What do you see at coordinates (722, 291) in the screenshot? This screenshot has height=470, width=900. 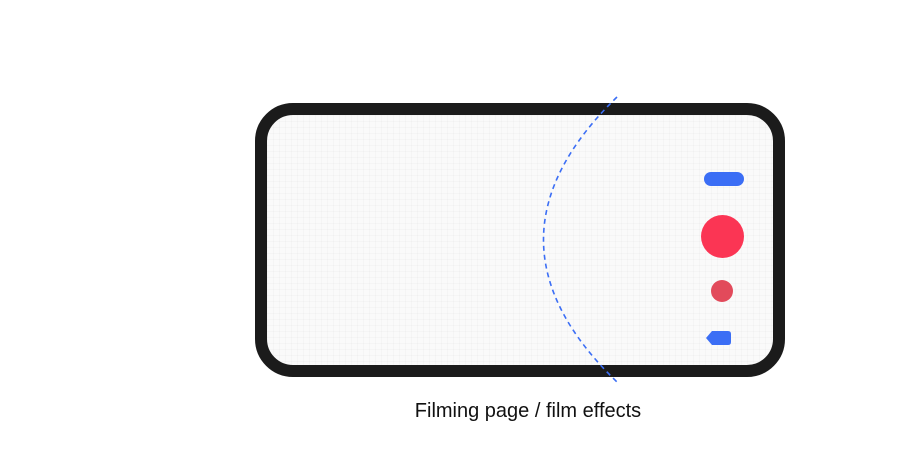 I see `effect-dot-icon` at bounding box center [722, 291].